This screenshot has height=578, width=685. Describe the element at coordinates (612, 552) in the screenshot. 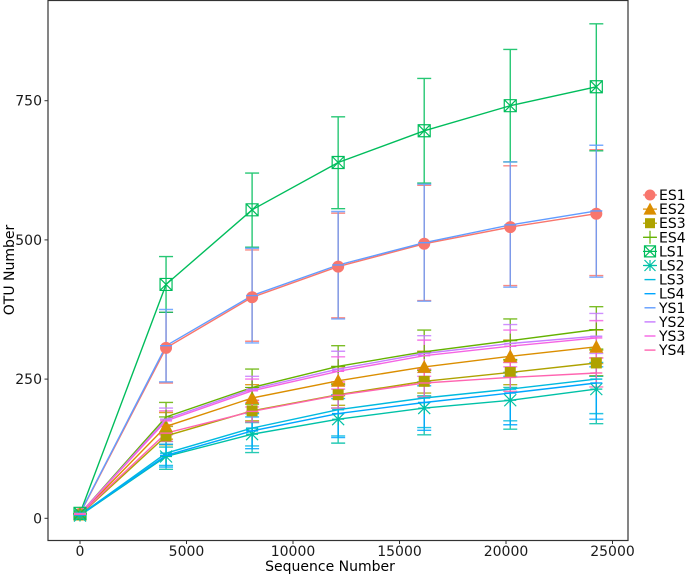

I see `x-tick-label: 25000` at that location.